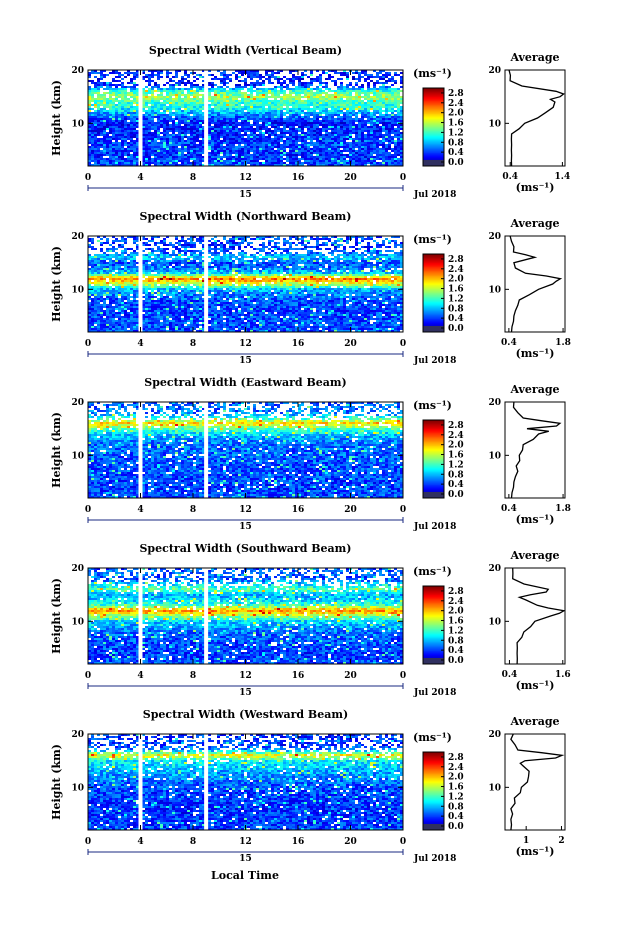  Describe the element at coordinates (140, 842) in the screenshot. I see `x-tick-label: 4` at that location.